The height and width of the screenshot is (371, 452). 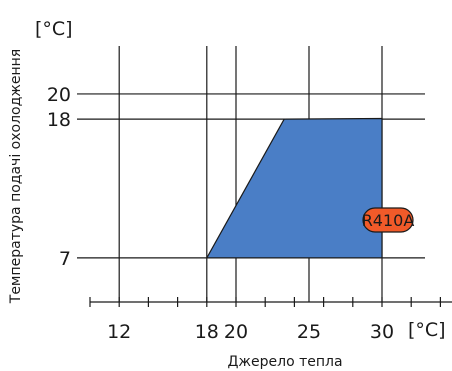 What do you see at coordinates (207, 332) in the screenshot?
I see `x-tick-label-18: 18` at bounding box center [207, 332].